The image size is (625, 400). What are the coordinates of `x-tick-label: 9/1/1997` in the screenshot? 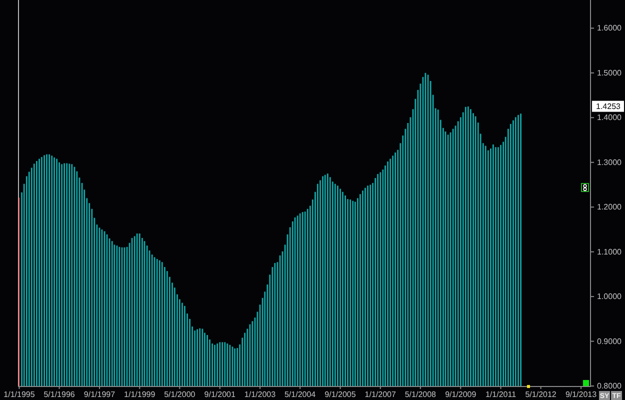 It's located at (100, 394).